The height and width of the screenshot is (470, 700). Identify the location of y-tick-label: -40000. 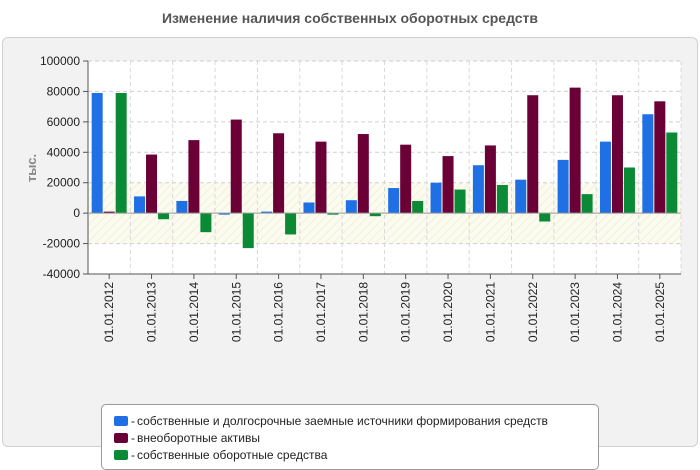
(62, 274).